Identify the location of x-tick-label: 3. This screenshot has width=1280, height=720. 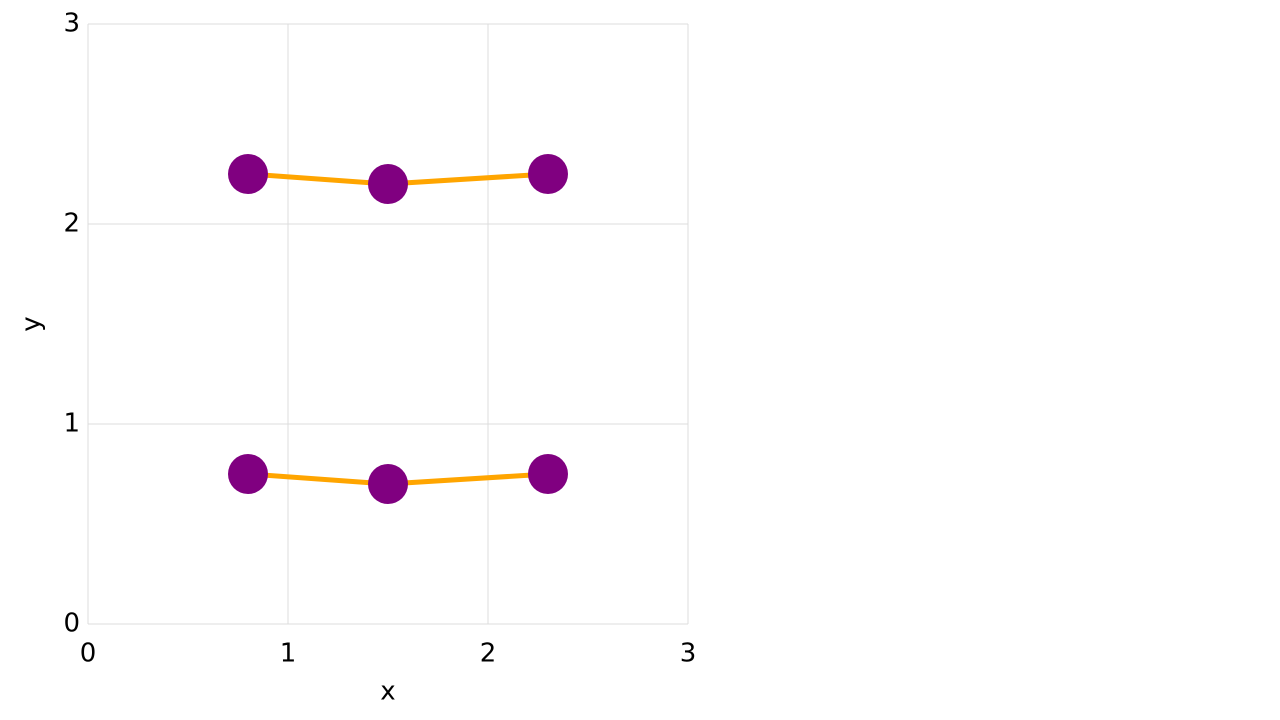
(688, 654).